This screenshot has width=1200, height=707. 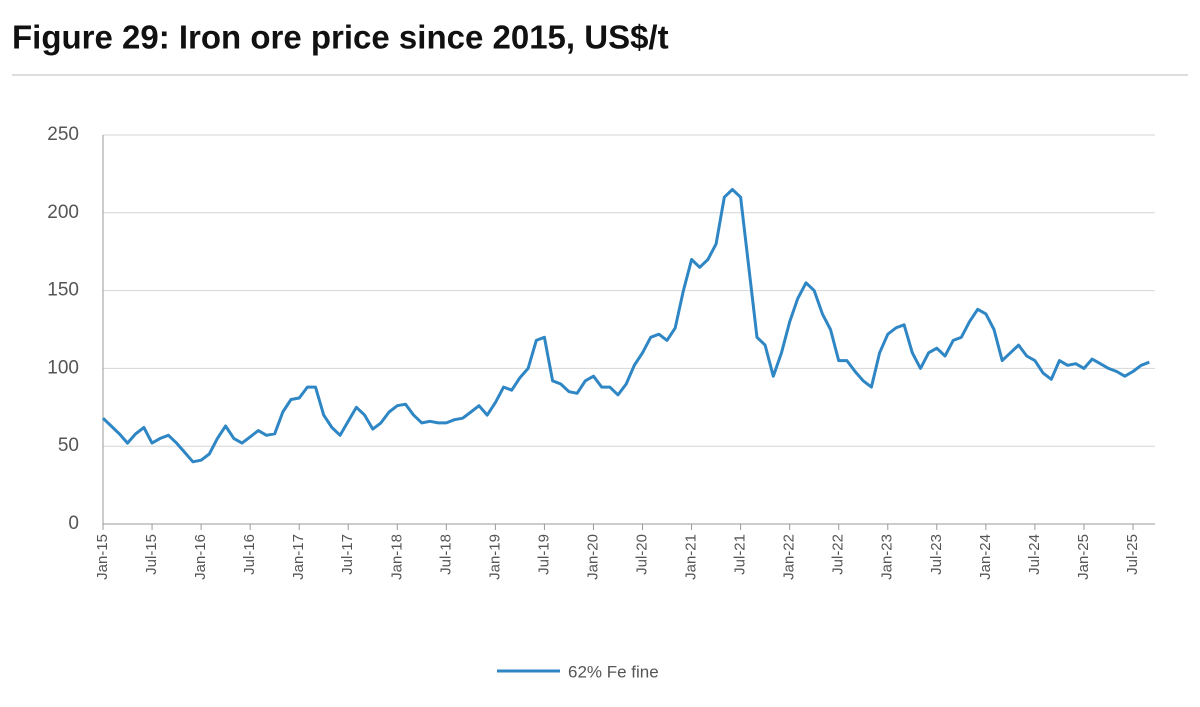 I want to click on x-tick-label: Jul-23, so click(x=936, y=554).